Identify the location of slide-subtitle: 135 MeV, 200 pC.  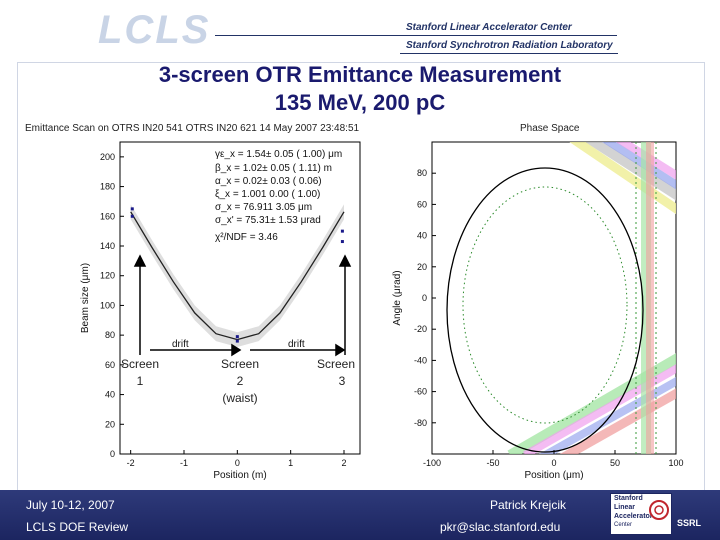
(360, 102).